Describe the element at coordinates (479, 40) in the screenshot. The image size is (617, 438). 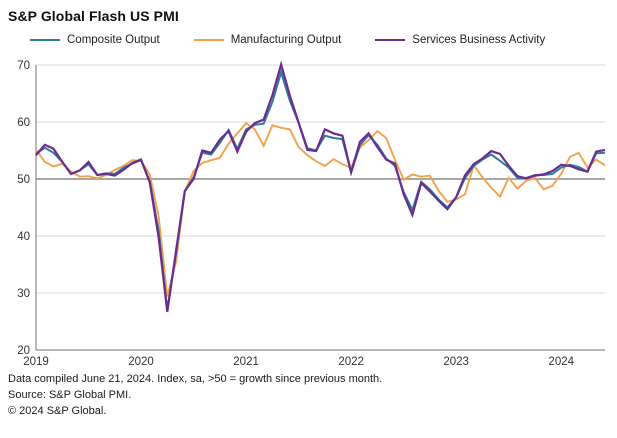
I see `legend-label-services: Services Business Activity` at that location.